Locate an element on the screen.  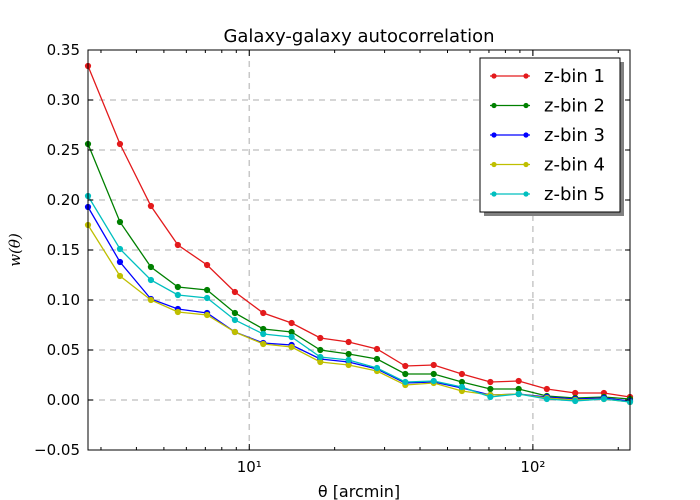
x-tick-label: 10² is located at coordinates (532, 467).